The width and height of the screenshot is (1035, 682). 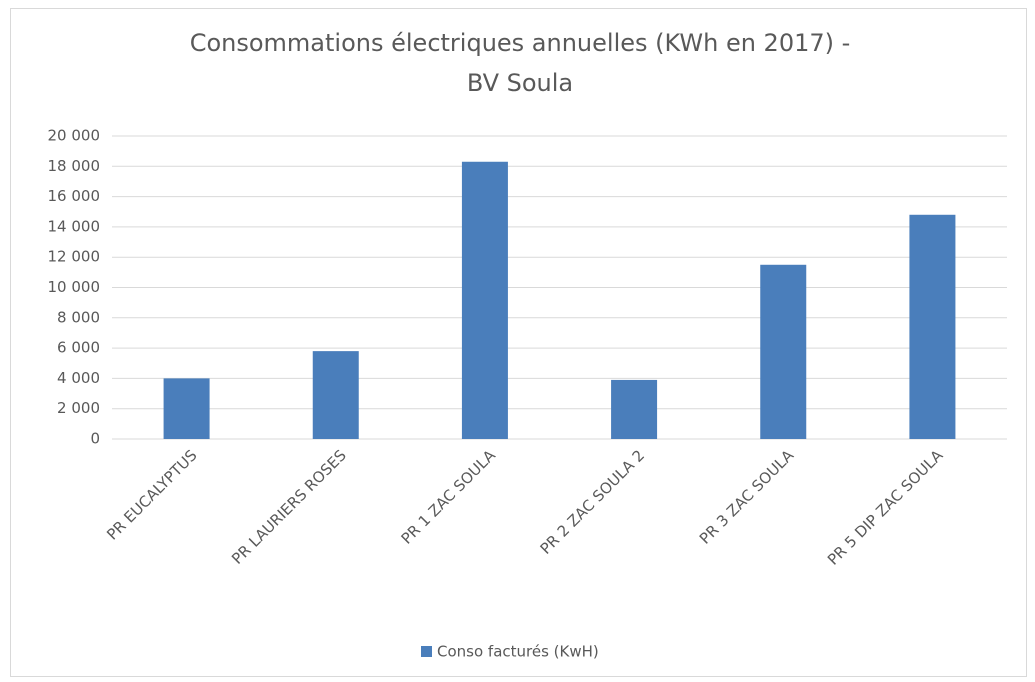 What do you see at coordinates (74, 136) in the screenshot?
I see `y-tick-label: 20 000` at bounding box center [74, 136].